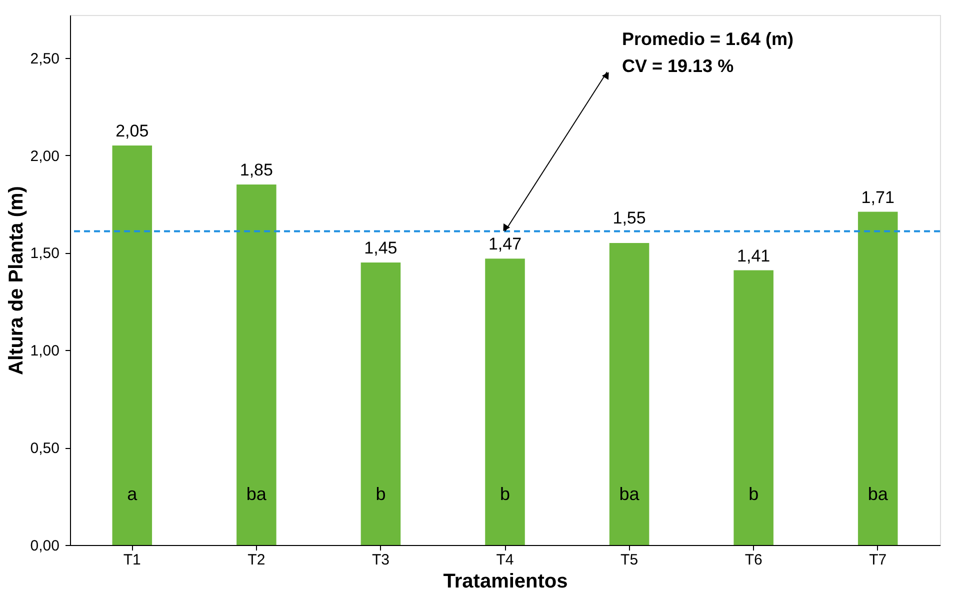 This screenshot has width=969, height=603. I want to click on data-label: 1,85, so click(256, 170).